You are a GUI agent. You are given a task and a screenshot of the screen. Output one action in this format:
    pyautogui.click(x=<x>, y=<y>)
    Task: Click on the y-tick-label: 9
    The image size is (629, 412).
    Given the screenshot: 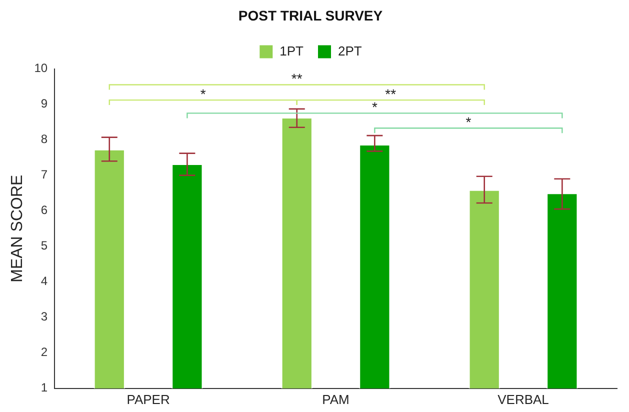 What is the action you would take?
    pyautogui.click(x=44, y=103)
    